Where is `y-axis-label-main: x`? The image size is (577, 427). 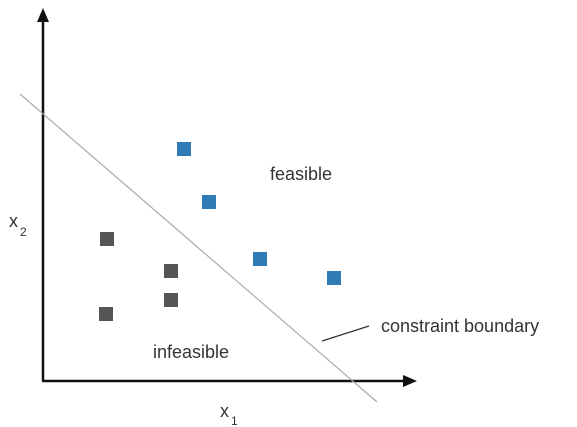 y-axis-label-main: x is located at coordinates (13, 221).